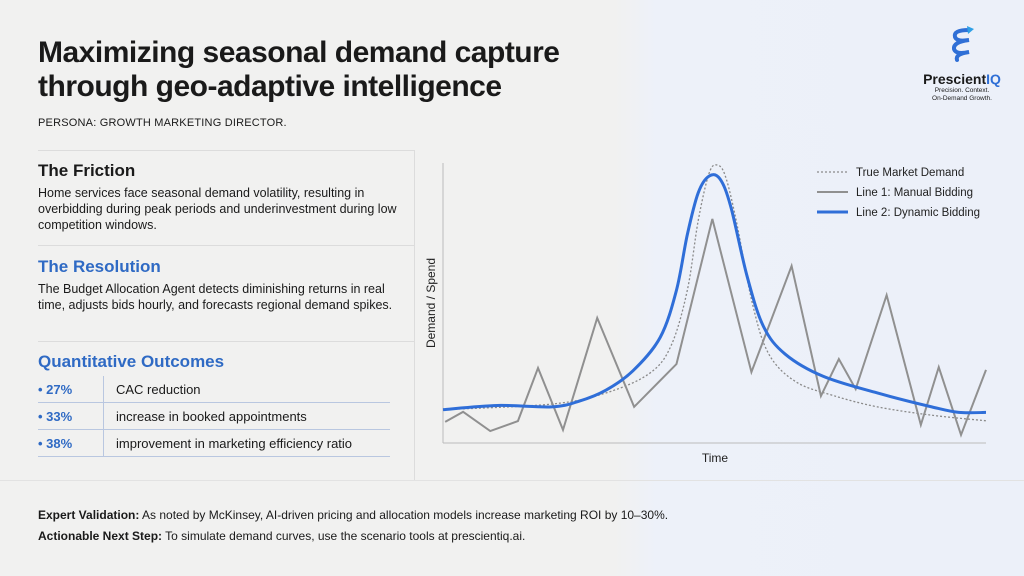 This screenshot has width=1024, height=576. Describe the element at coordinates (299, 52) in the screenshot. I see `title-line-1: Maximizing seasonal demand capture` at that location.